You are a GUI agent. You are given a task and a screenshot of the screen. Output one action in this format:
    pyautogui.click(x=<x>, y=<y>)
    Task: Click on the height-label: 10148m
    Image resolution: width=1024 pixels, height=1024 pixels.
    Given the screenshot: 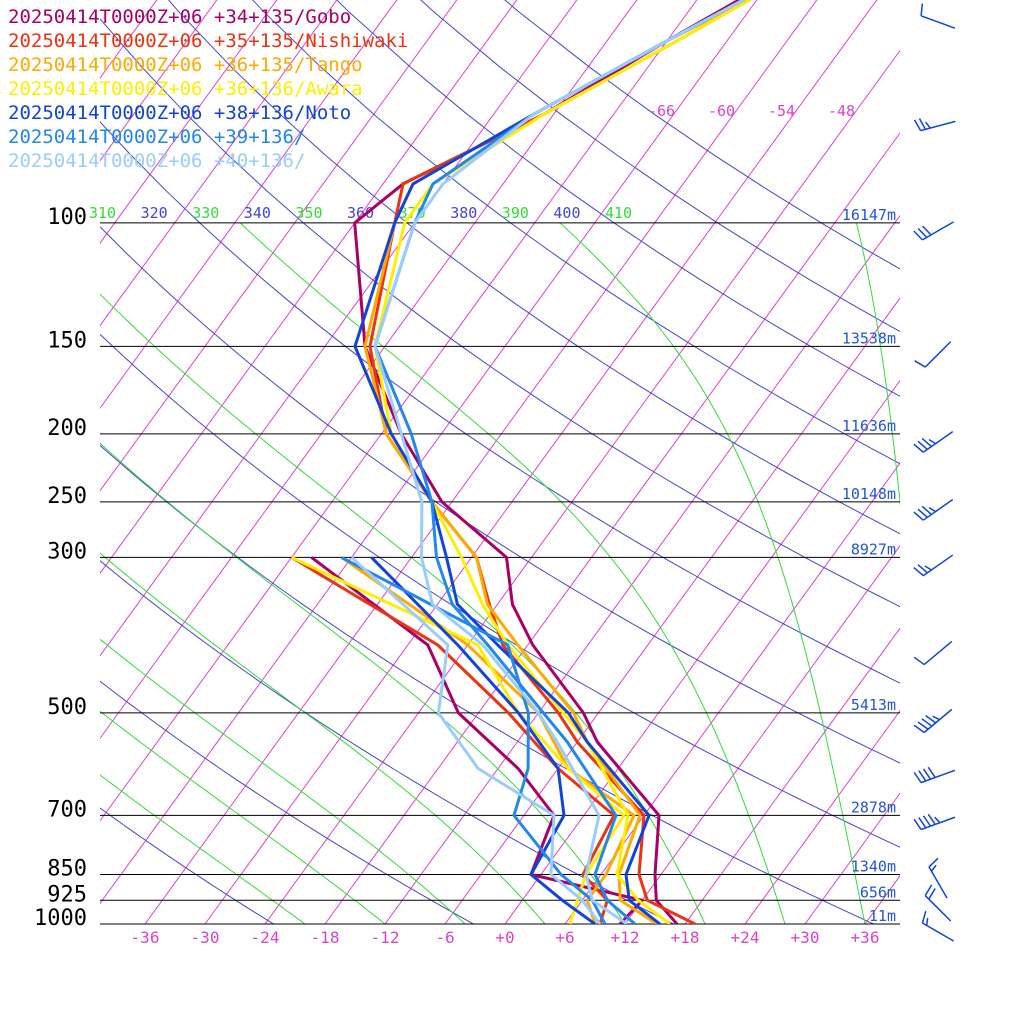 What is the action you would take?
    pyautogui.click(x=869, y=494)
    